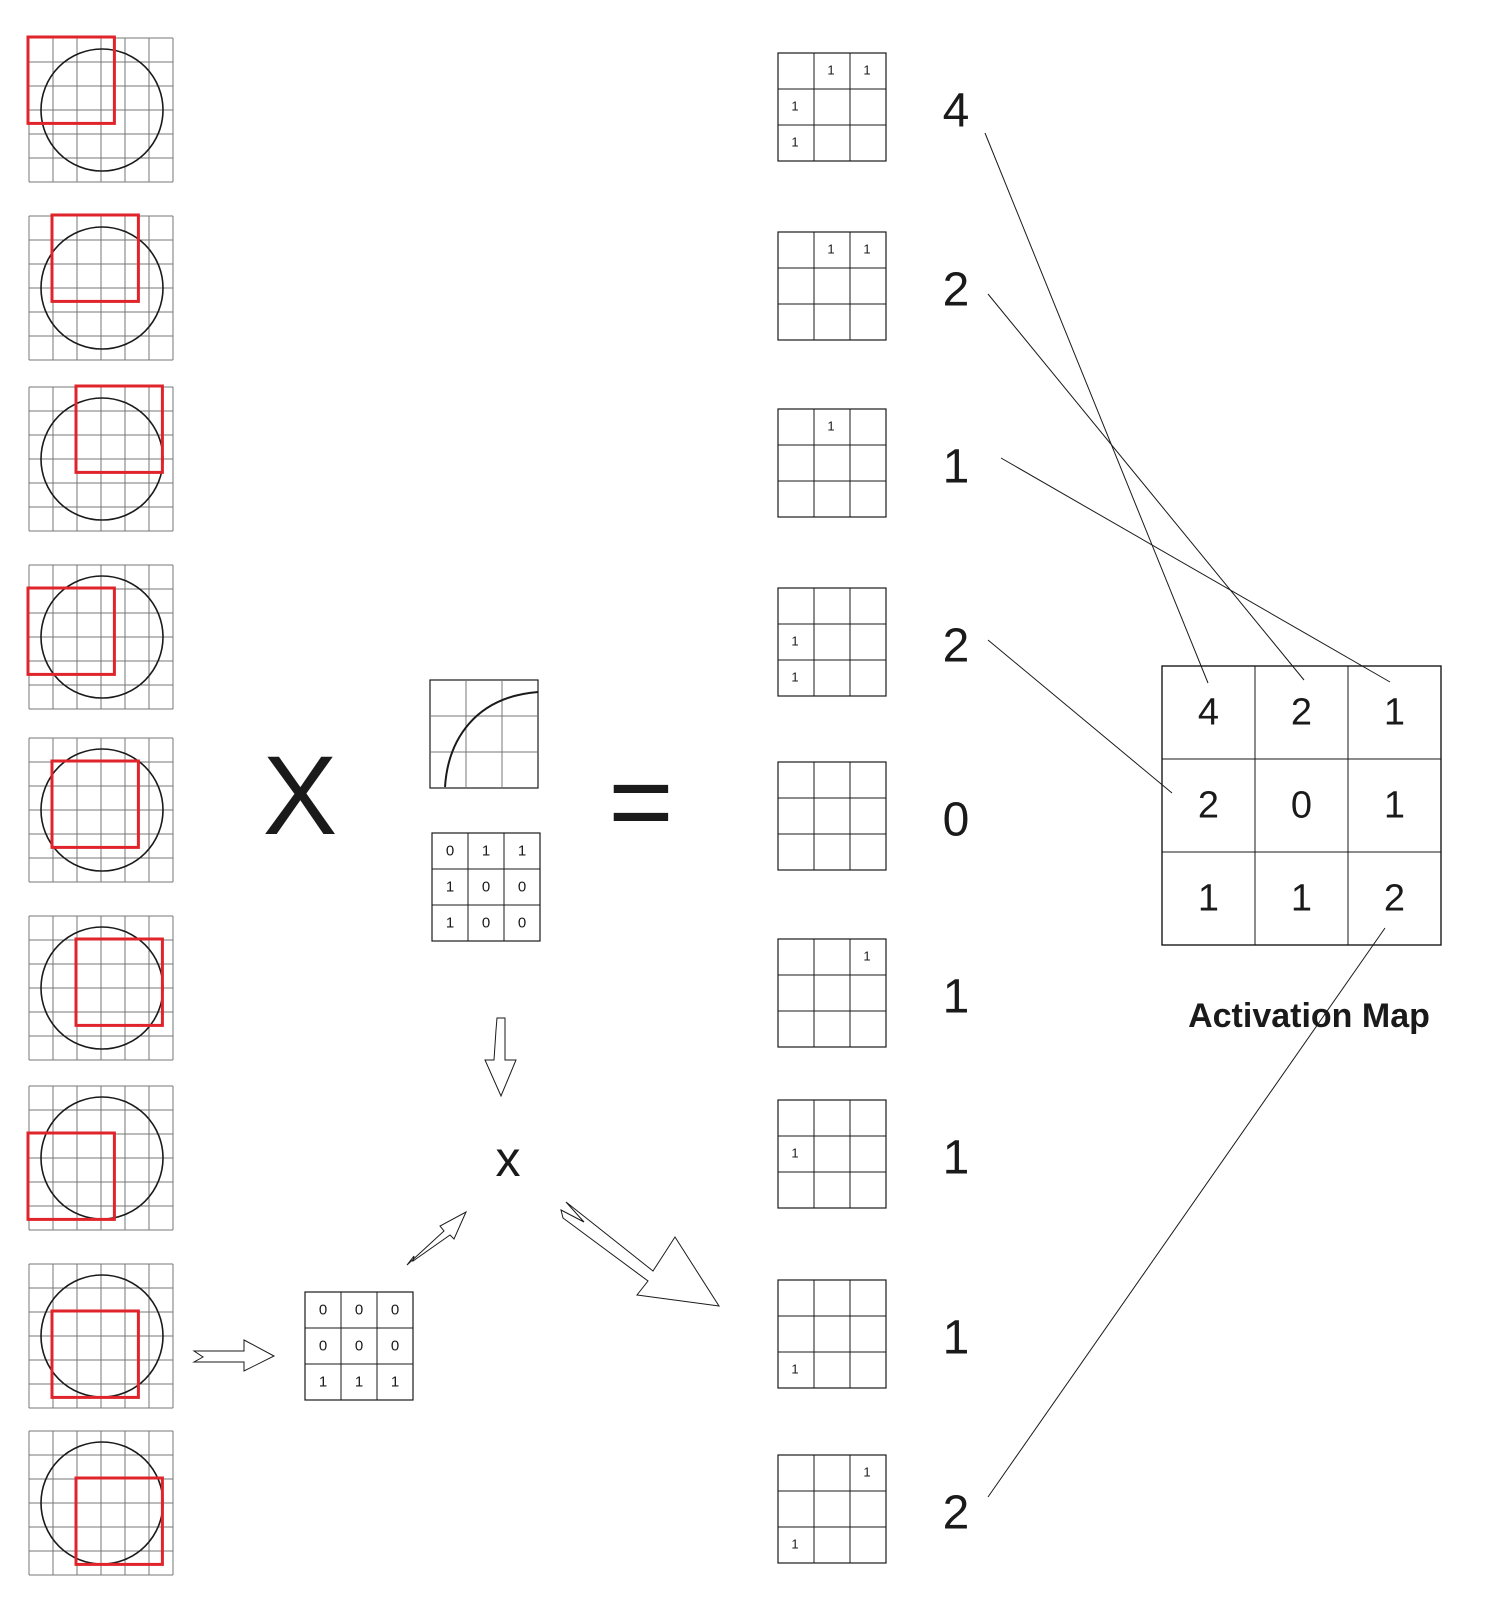 Image resolution: width=1499 pixels, height=1616 pixels. Describe the element at coordinates (956, 111) in the screenshot. I see `sum-value: 4` at that location.